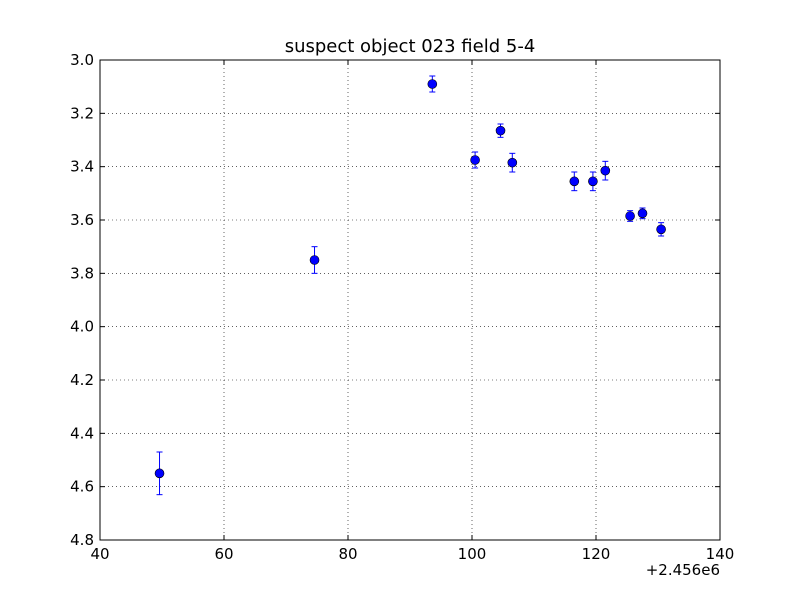 The width and height of the screenshot is (800, 600). I want to click on x-tick-label: 140, so click(720, 554).